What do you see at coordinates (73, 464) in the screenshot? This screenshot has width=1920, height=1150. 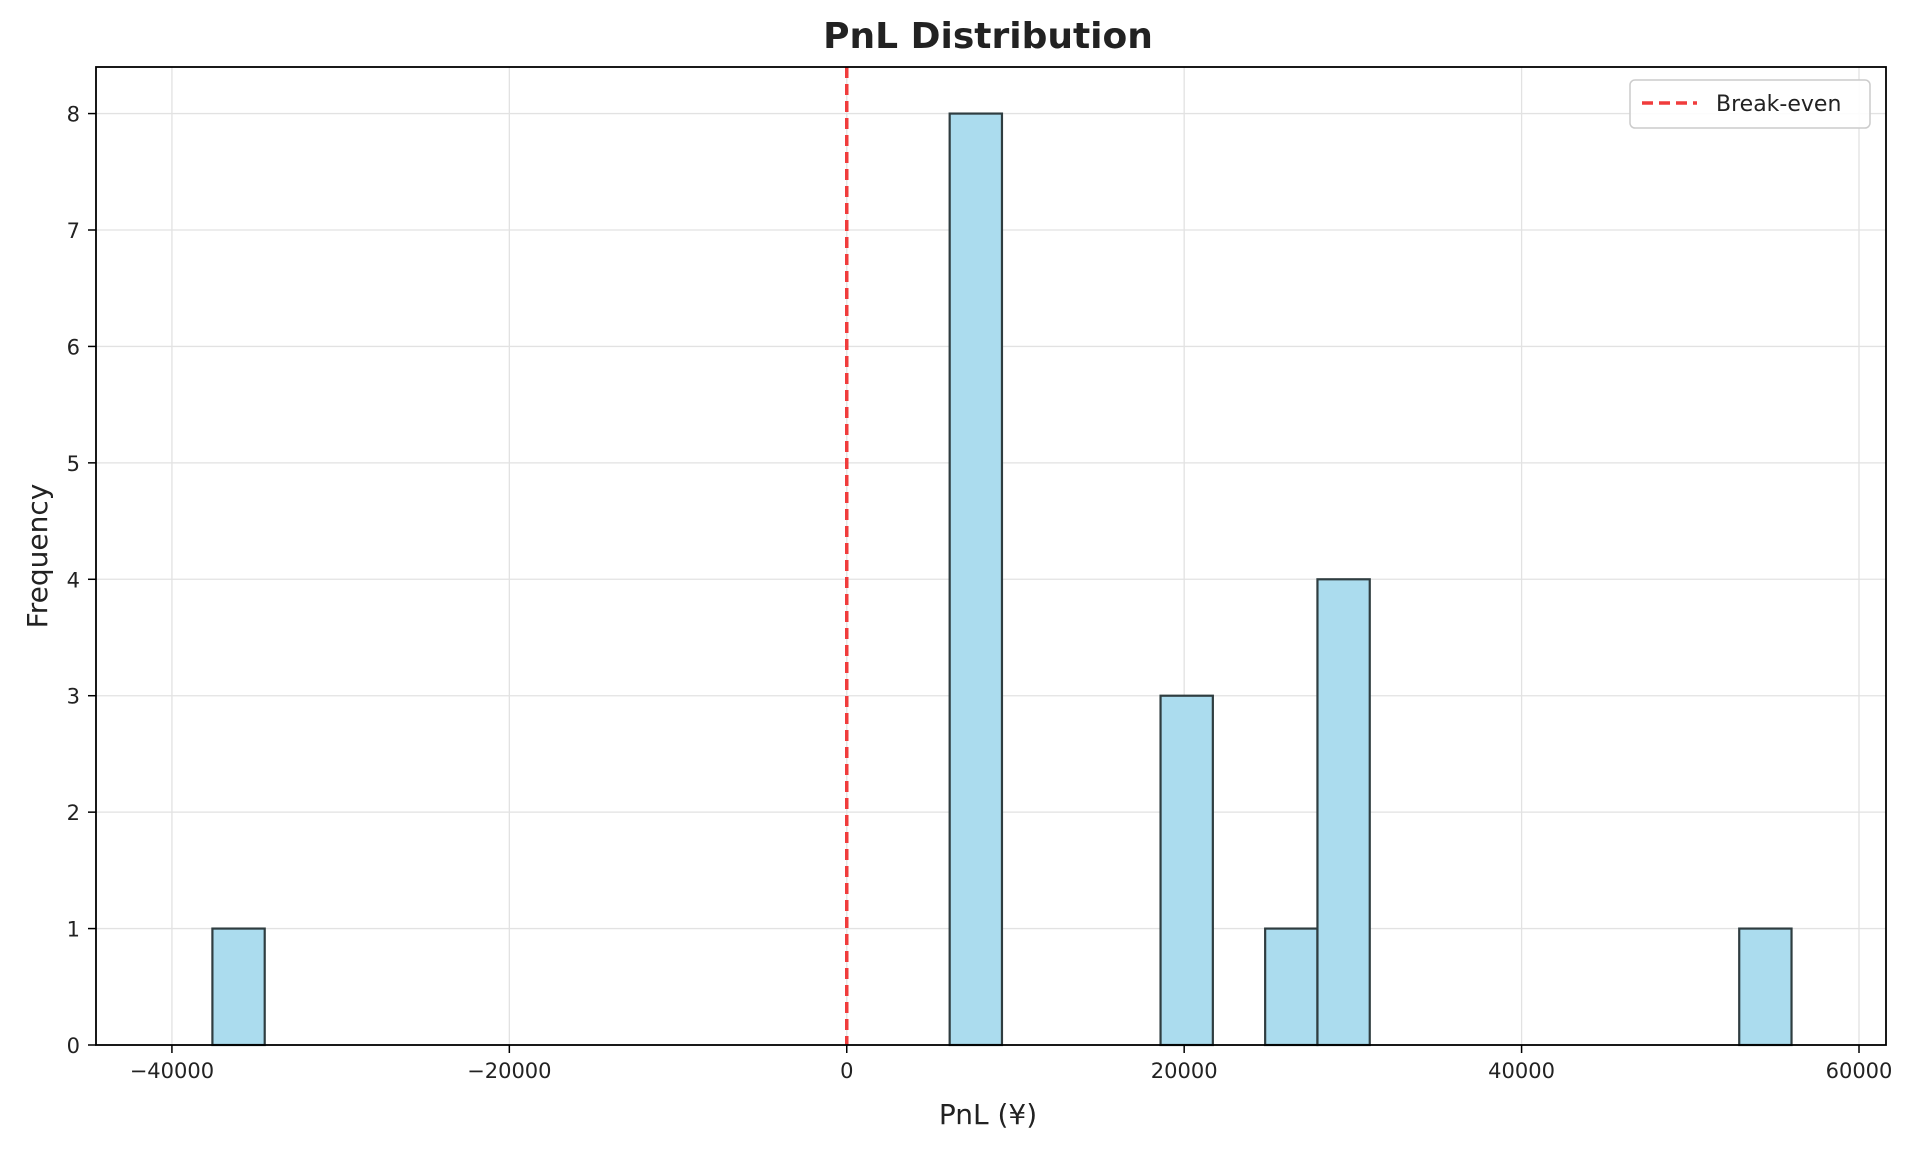 I see `y-tick-label: 5` at bounding box center [73, 464].